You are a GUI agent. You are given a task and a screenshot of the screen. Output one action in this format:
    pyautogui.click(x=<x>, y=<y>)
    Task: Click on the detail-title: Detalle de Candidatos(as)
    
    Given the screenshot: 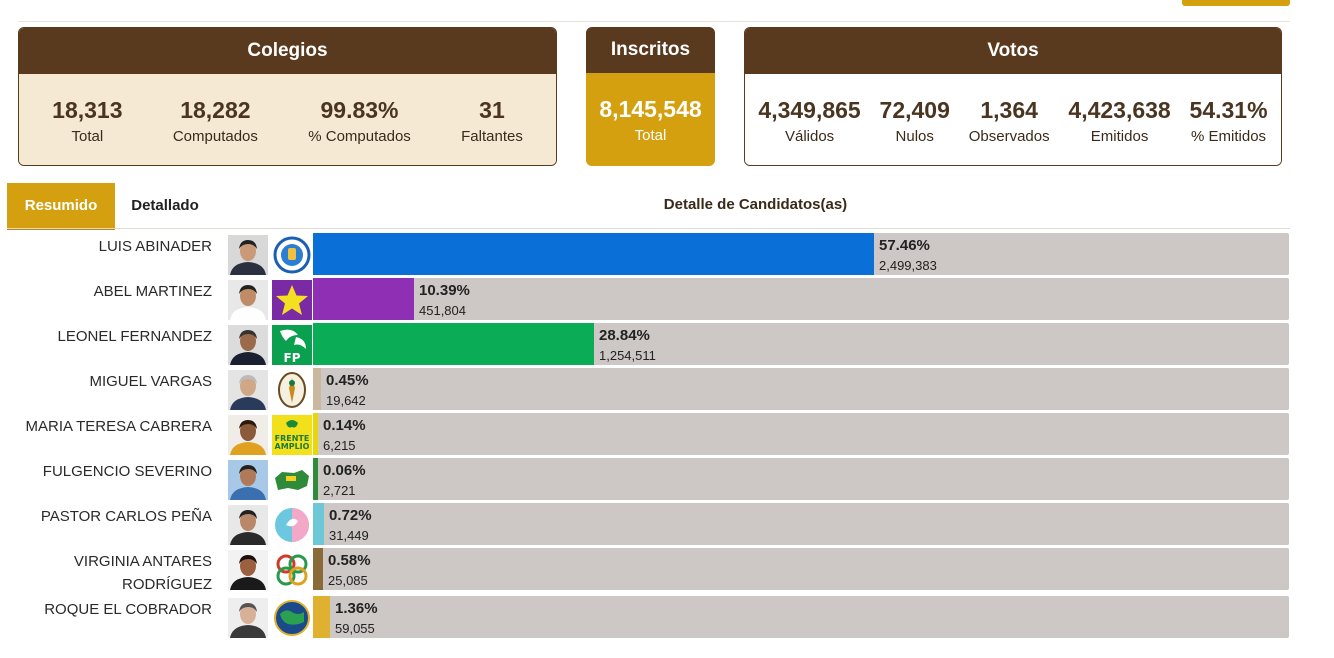 What is the action you would take?
    pyautogui.click(x=755, y=204)
    